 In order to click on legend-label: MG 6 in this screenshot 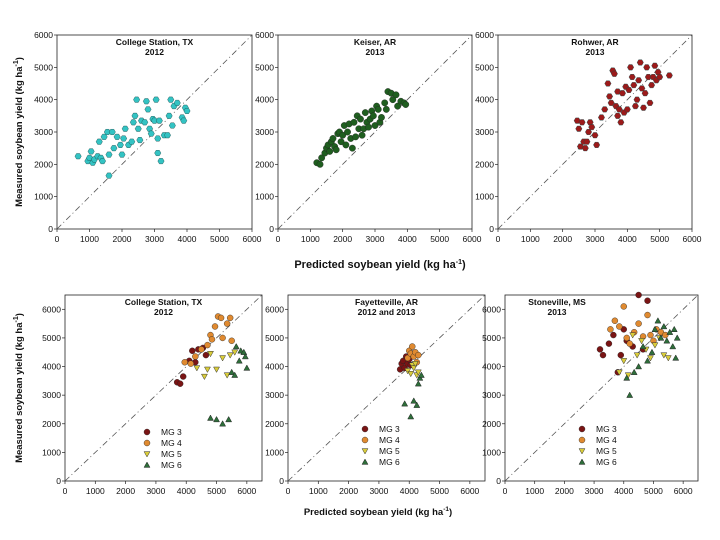, I will do `click(171, 465)`.